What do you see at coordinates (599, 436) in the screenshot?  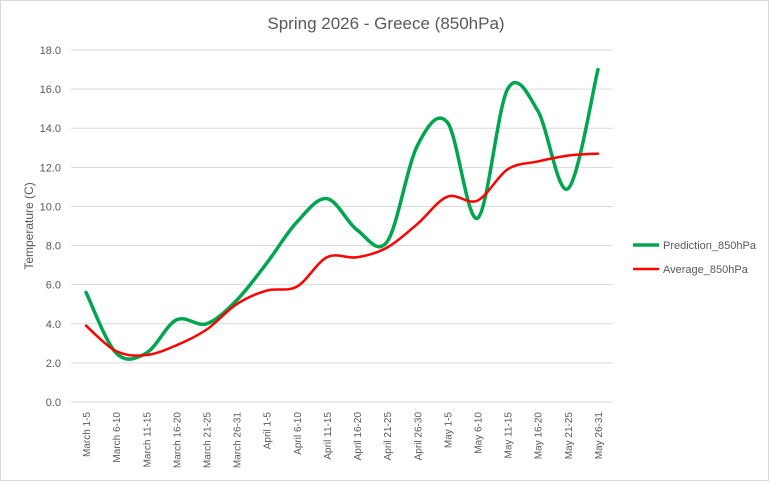 I see `x-tick-label: May 26-31` at bounding box center [599, 436].